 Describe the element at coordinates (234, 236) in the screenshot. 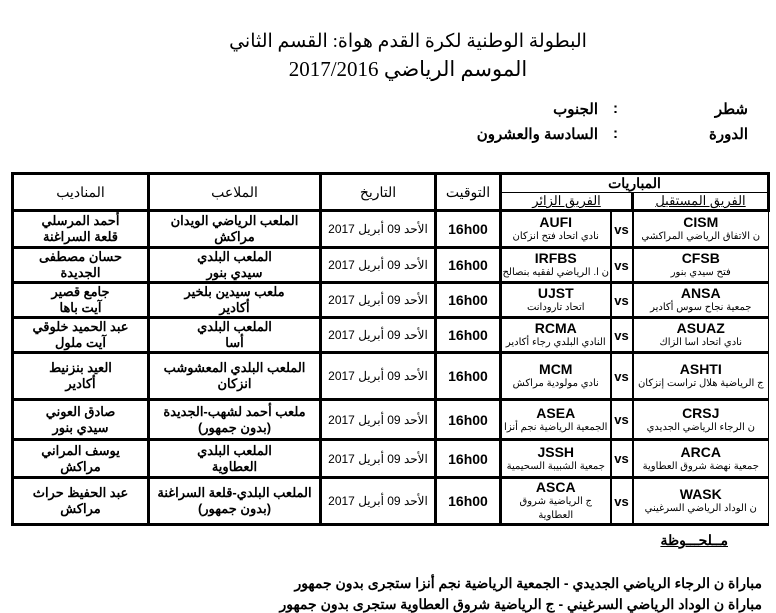

I see `stadium-city: مراكش` at that location.